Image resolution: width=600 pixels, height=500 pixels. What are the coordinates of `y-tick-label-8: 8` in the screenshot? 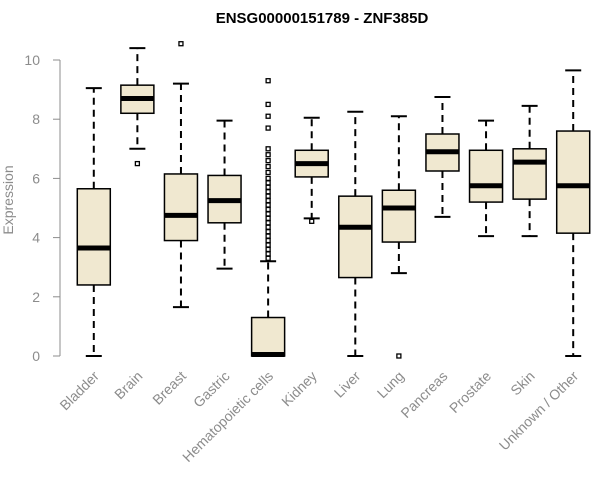 It's located at (36, 119).